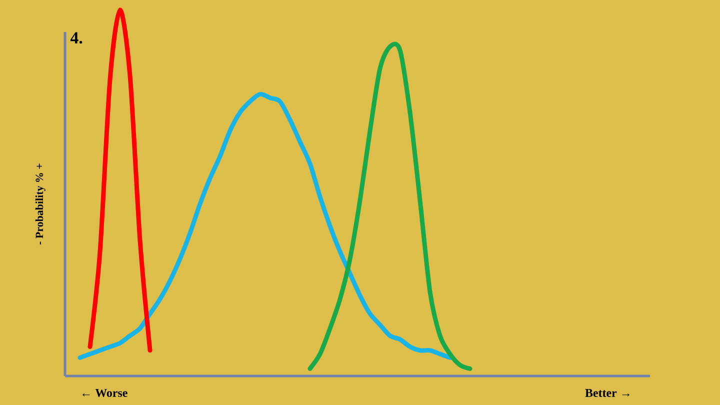  Describe the element at coordinates (607, 393) in the screenshot. I see `text: Better →` at that location.